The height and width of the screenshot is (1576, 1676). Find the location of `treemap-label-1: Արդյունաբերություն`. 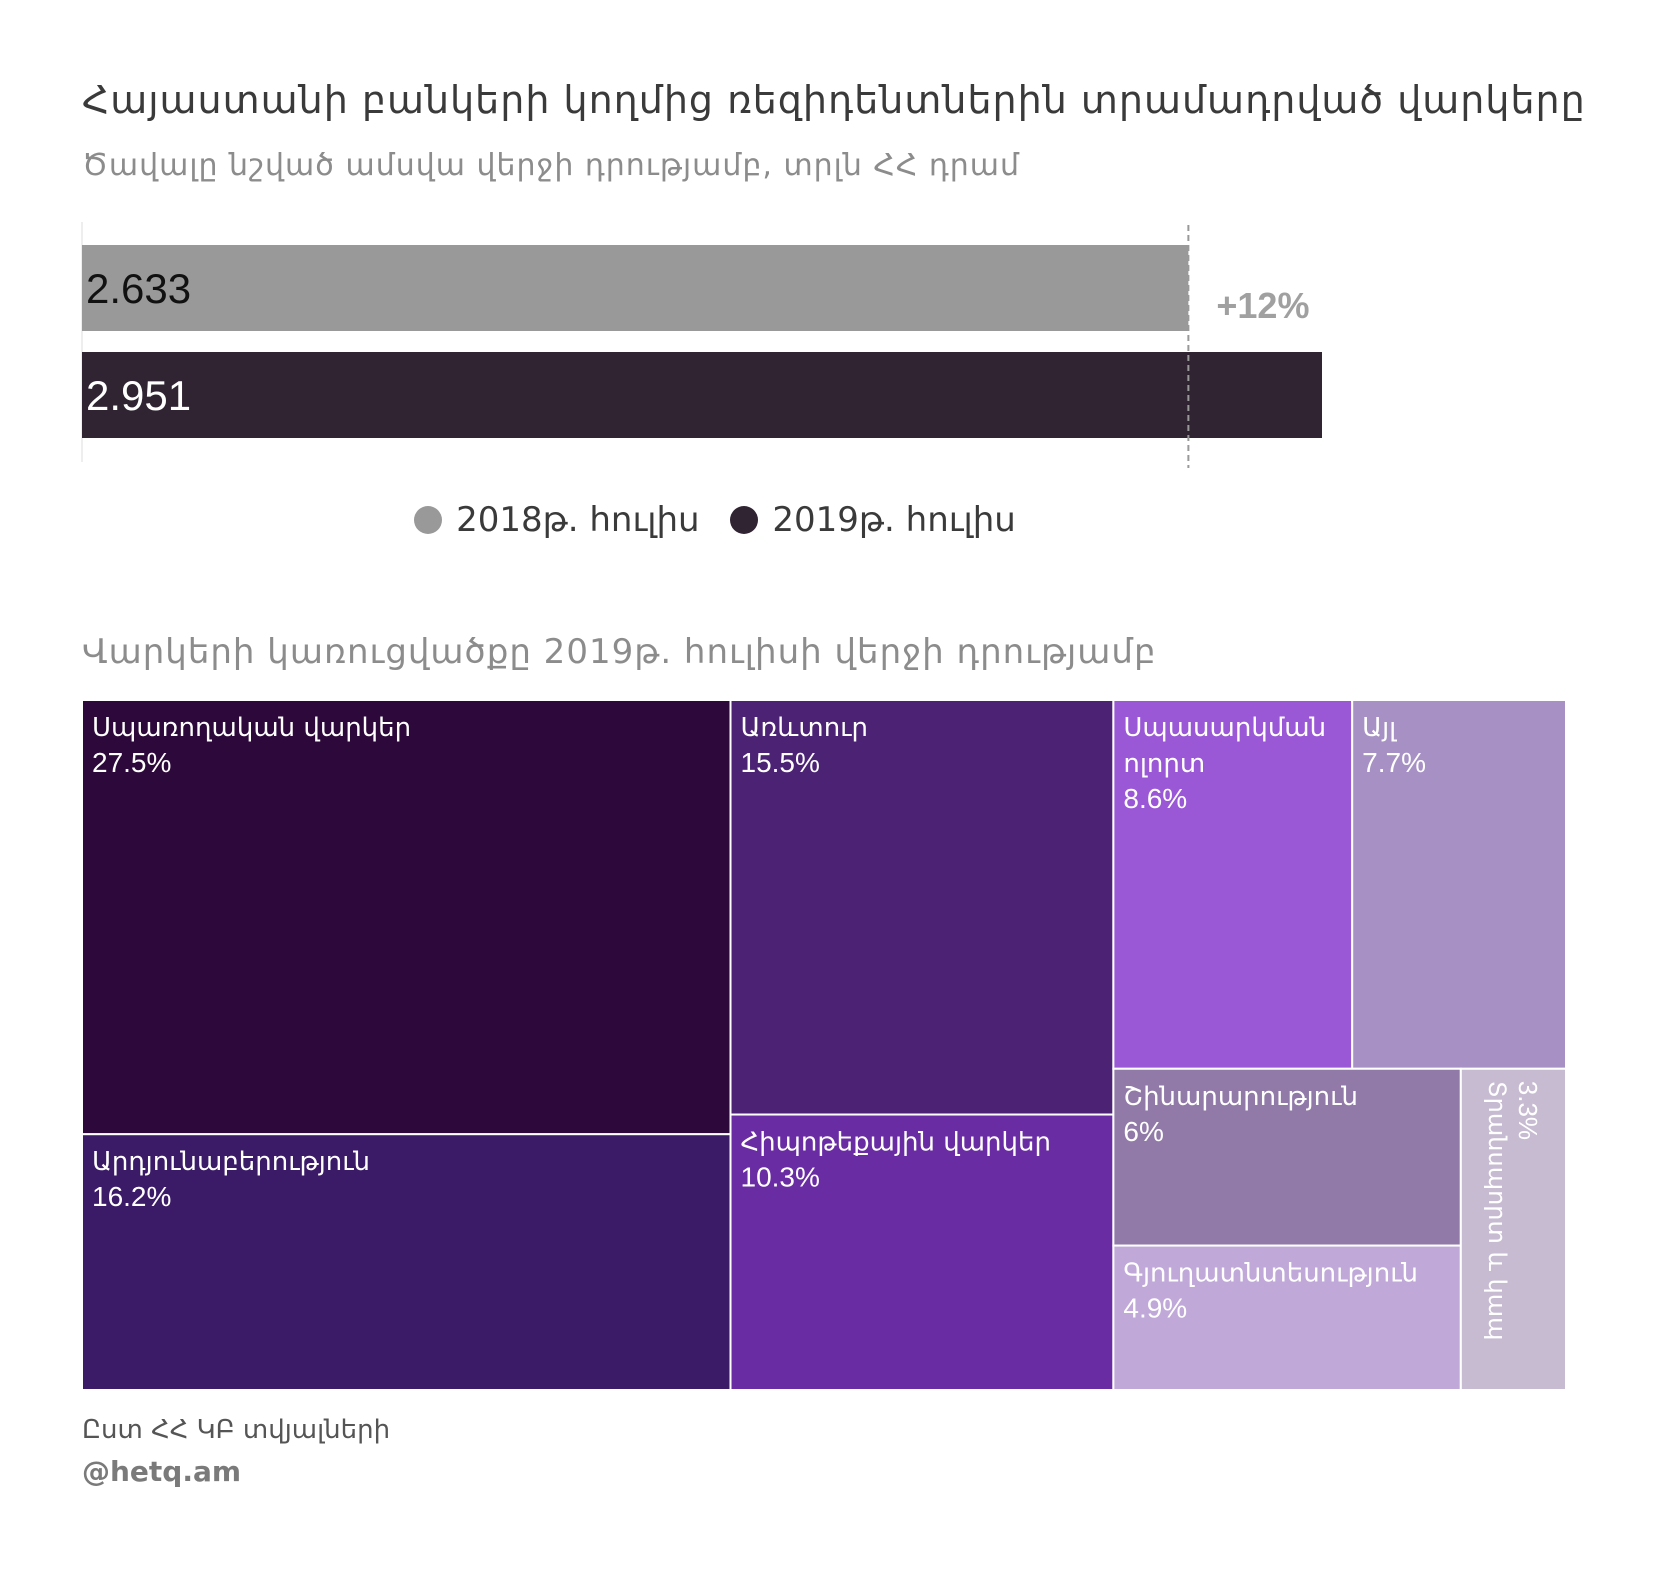

treemap-label-1: Արդյունաբերություն is located at coordinates (231, 1162).